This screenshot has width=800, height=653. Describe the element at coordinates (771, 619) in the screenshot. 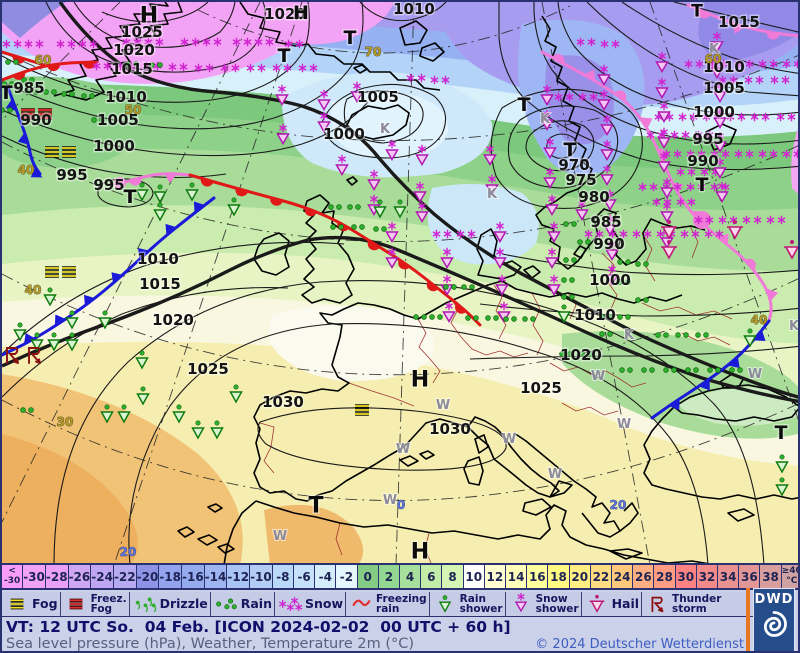

I see `dwd-logo: DWD` at that location.